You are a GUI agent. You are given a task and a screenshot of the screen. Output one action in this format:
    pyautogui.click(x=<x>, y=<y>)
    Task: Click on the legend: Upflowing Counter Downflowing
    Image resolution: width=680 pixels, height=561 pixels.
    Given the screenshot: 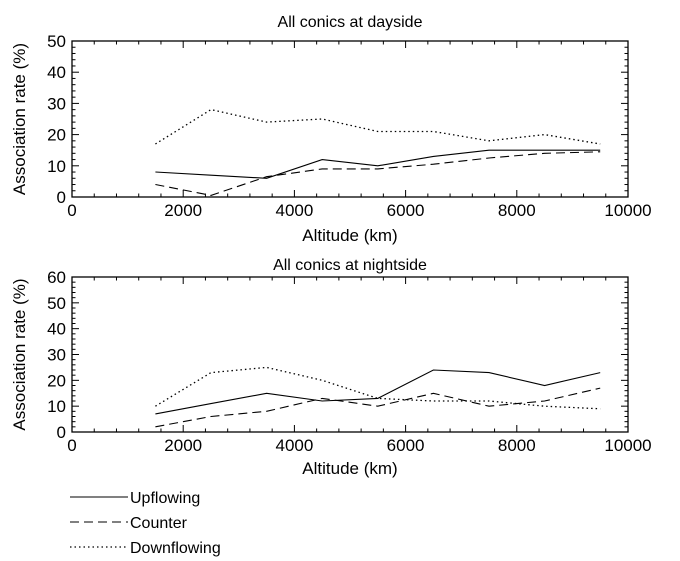 What is the action you would take?
    pyautogui.click(x=145, y=523)
    